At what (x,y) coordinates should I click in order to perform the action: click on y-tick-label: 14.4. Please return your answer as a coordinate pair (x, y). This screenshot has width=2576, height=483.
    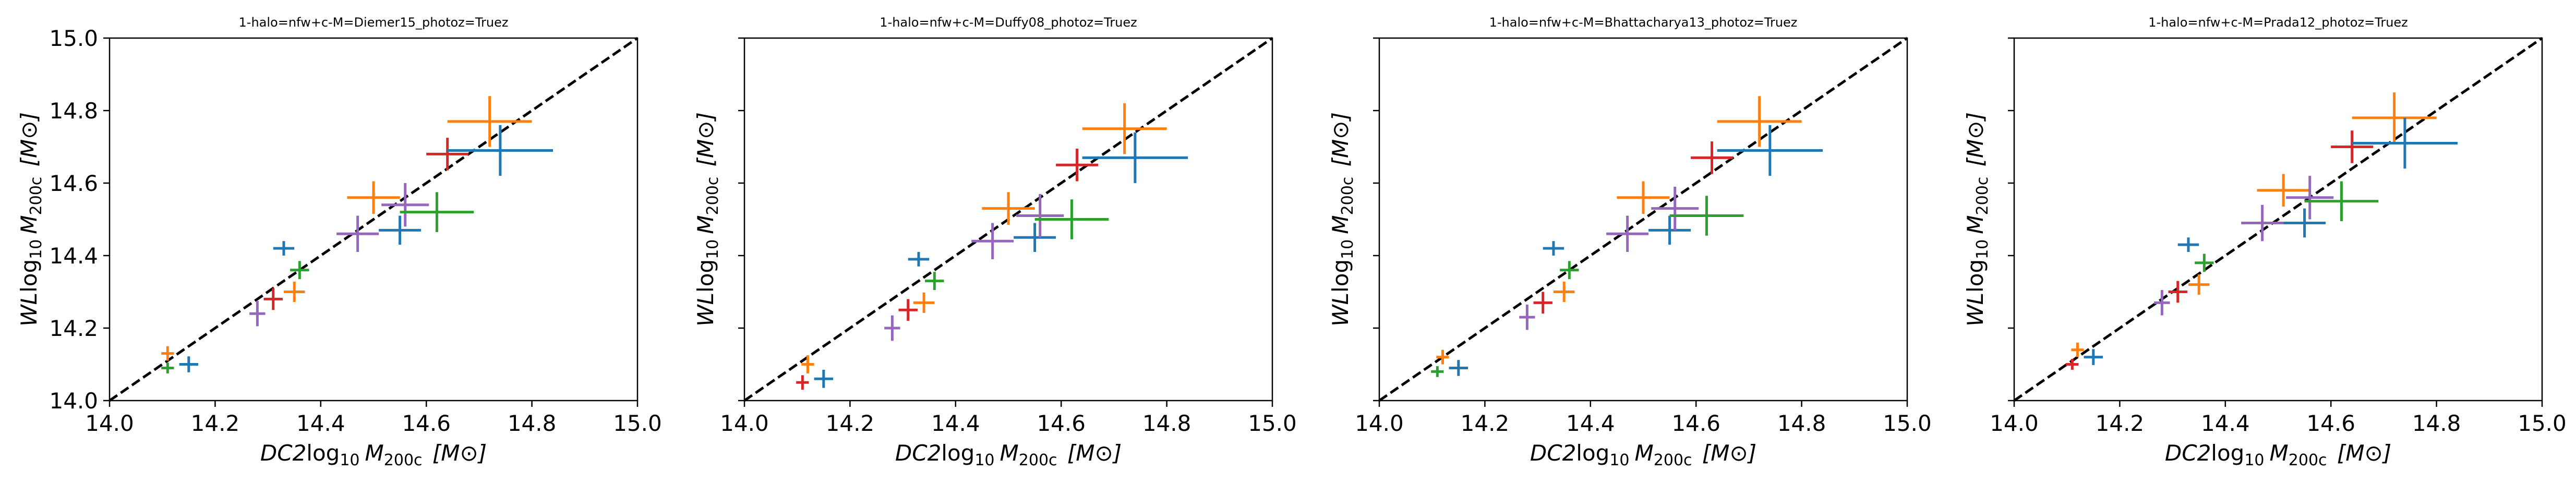
    Looking at the image, I should click on (73, 256).